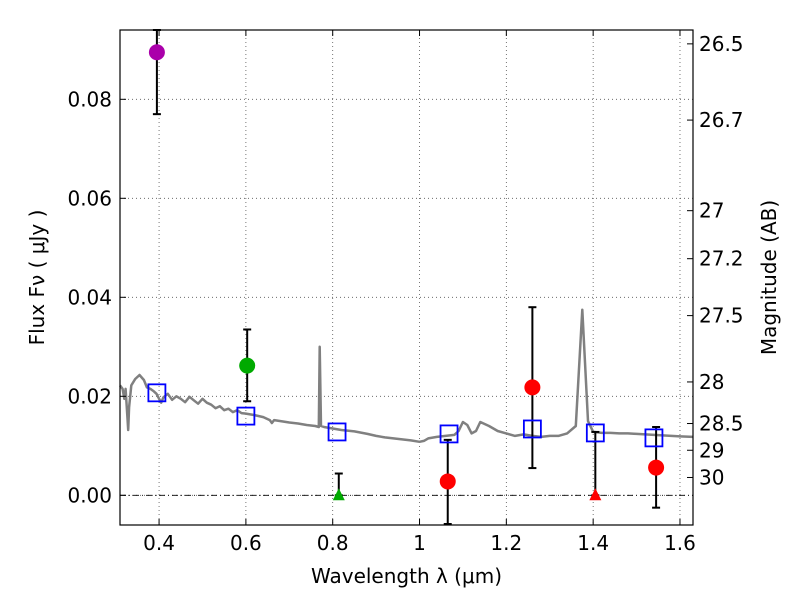 This screenshot has width=800, height=600. I want to click on magnitude-tick-label: 29, so click(711, 450).